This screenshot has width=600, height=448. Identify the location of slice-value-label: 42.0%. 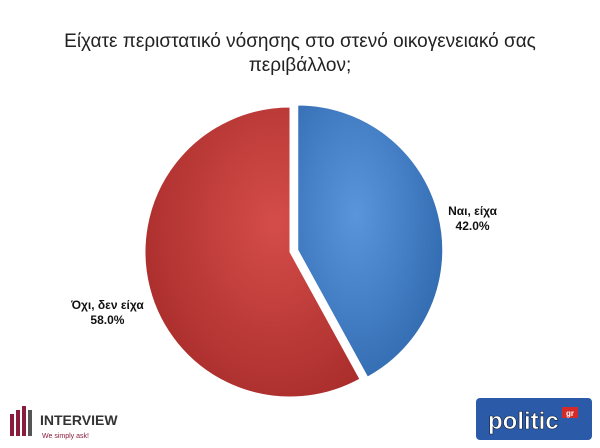
(473, 226).